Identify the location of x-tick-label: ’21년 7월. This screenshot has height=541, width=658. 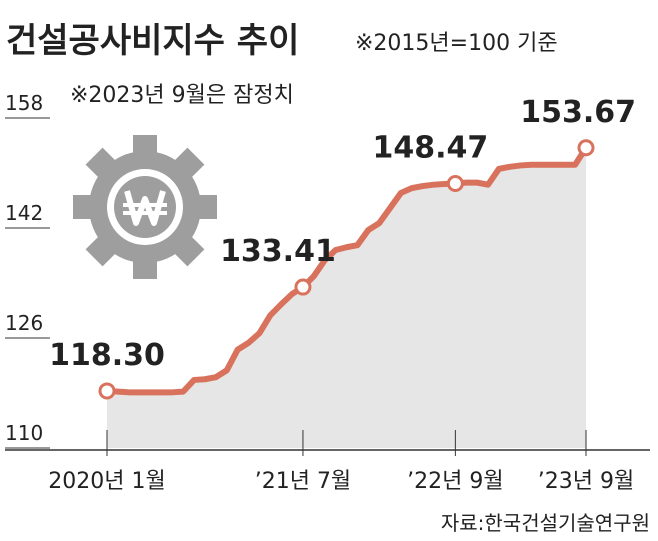
(303, 481).